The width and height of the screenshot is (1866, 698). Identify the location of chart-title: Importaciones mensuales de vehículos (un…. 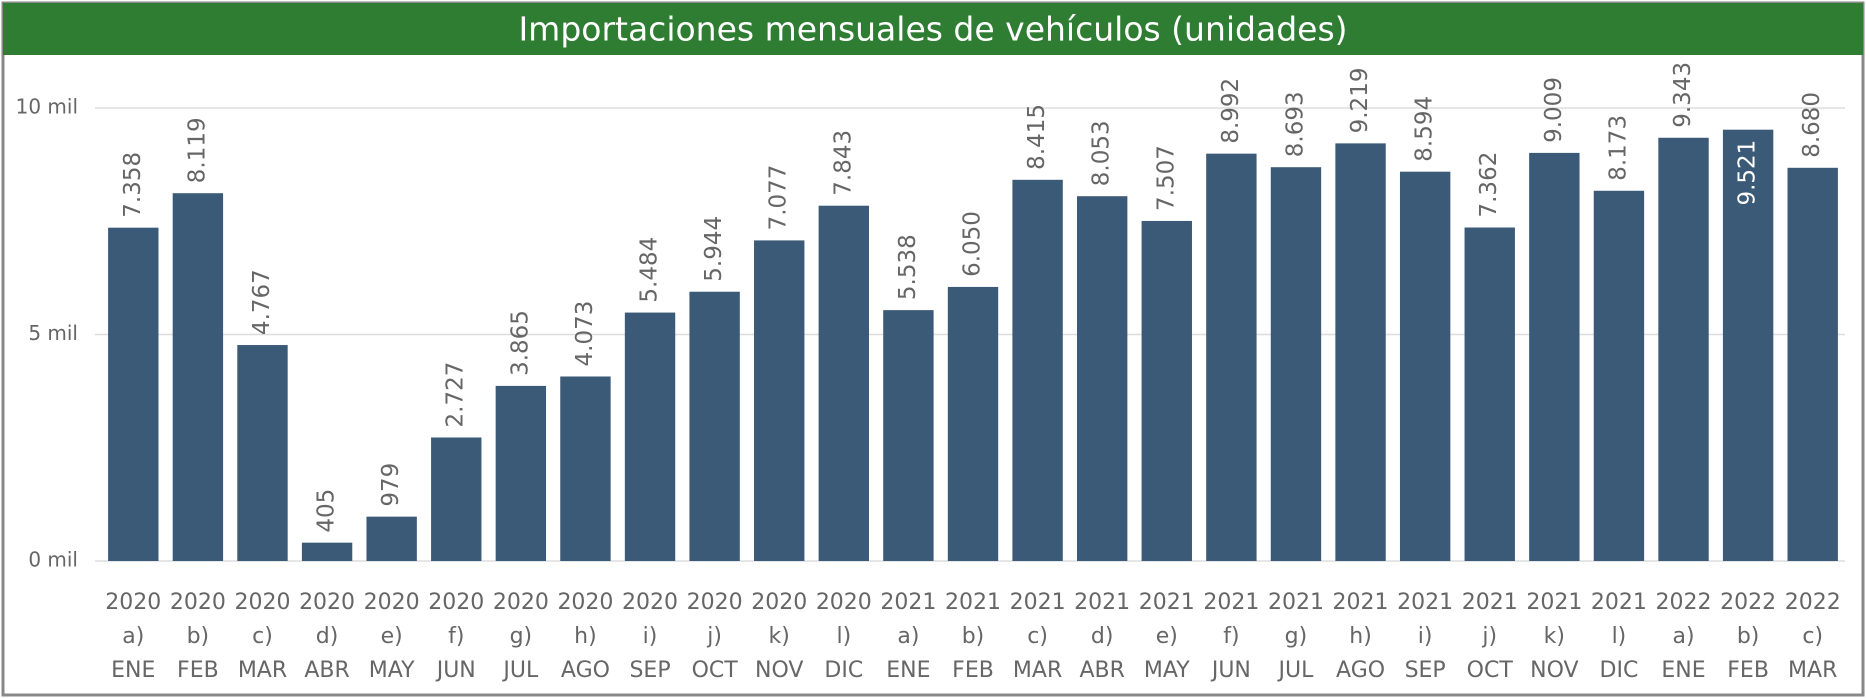
(932, 29).